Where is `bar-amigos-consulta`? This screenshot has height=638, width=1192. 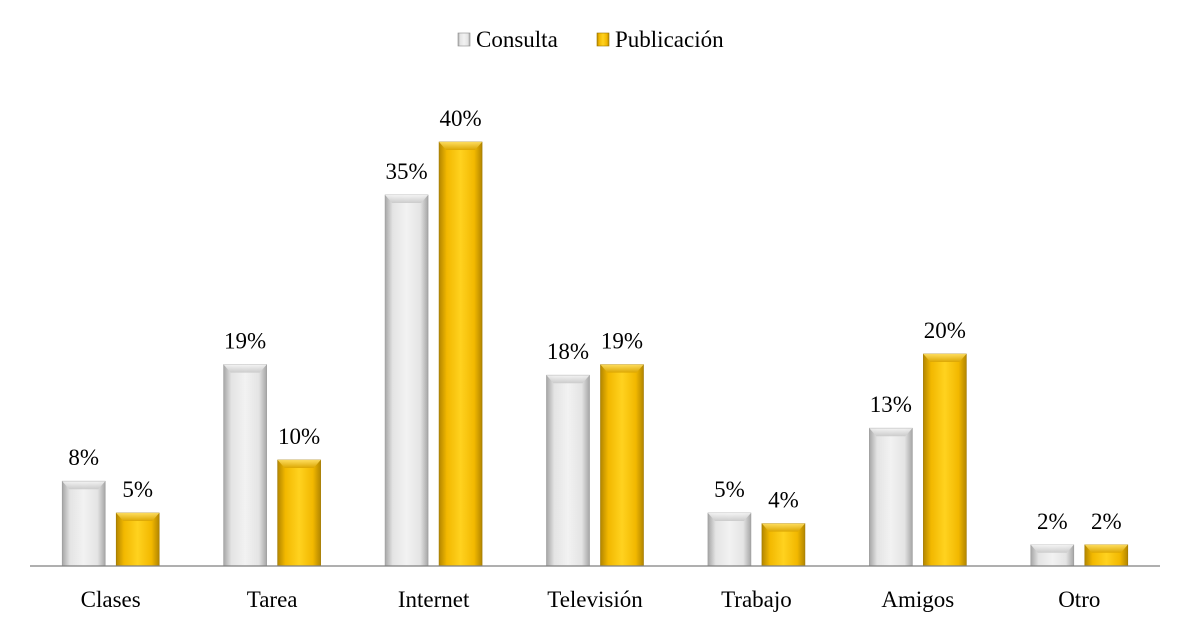
bar-amigos-consulta is located at coordinates (891, 497).